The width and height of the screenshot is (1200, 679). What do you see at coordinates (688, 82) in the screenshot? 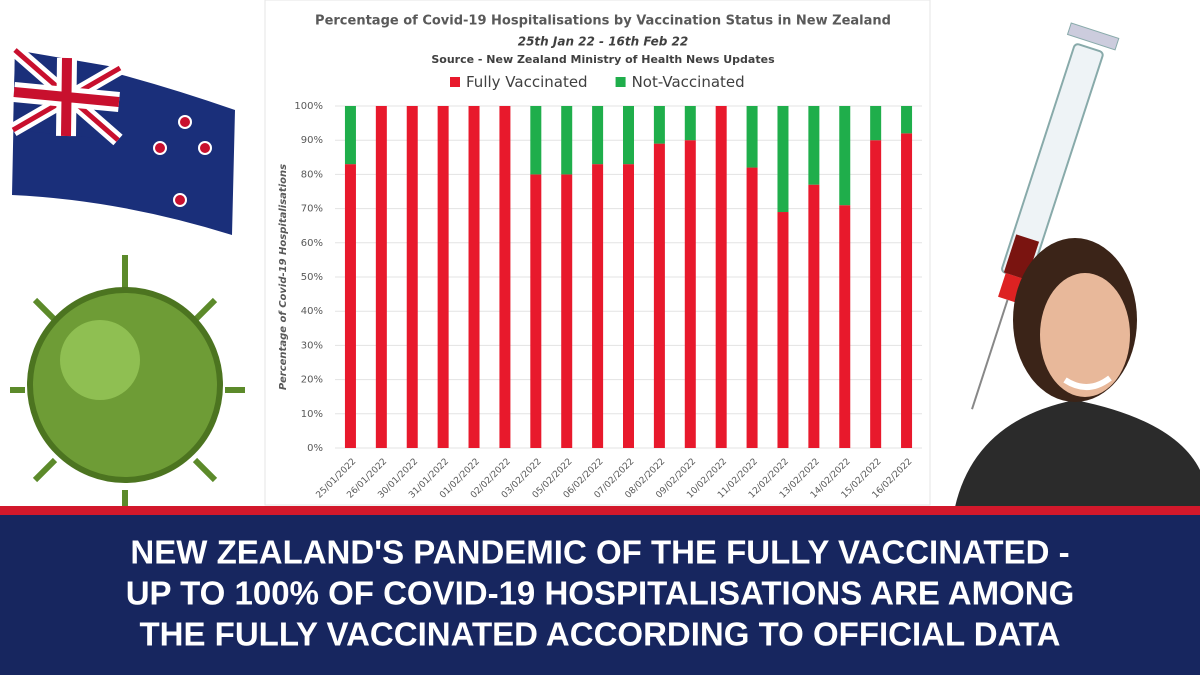
I see `legend-label: Not-Vaccinated` at bounding box center [688, 82].